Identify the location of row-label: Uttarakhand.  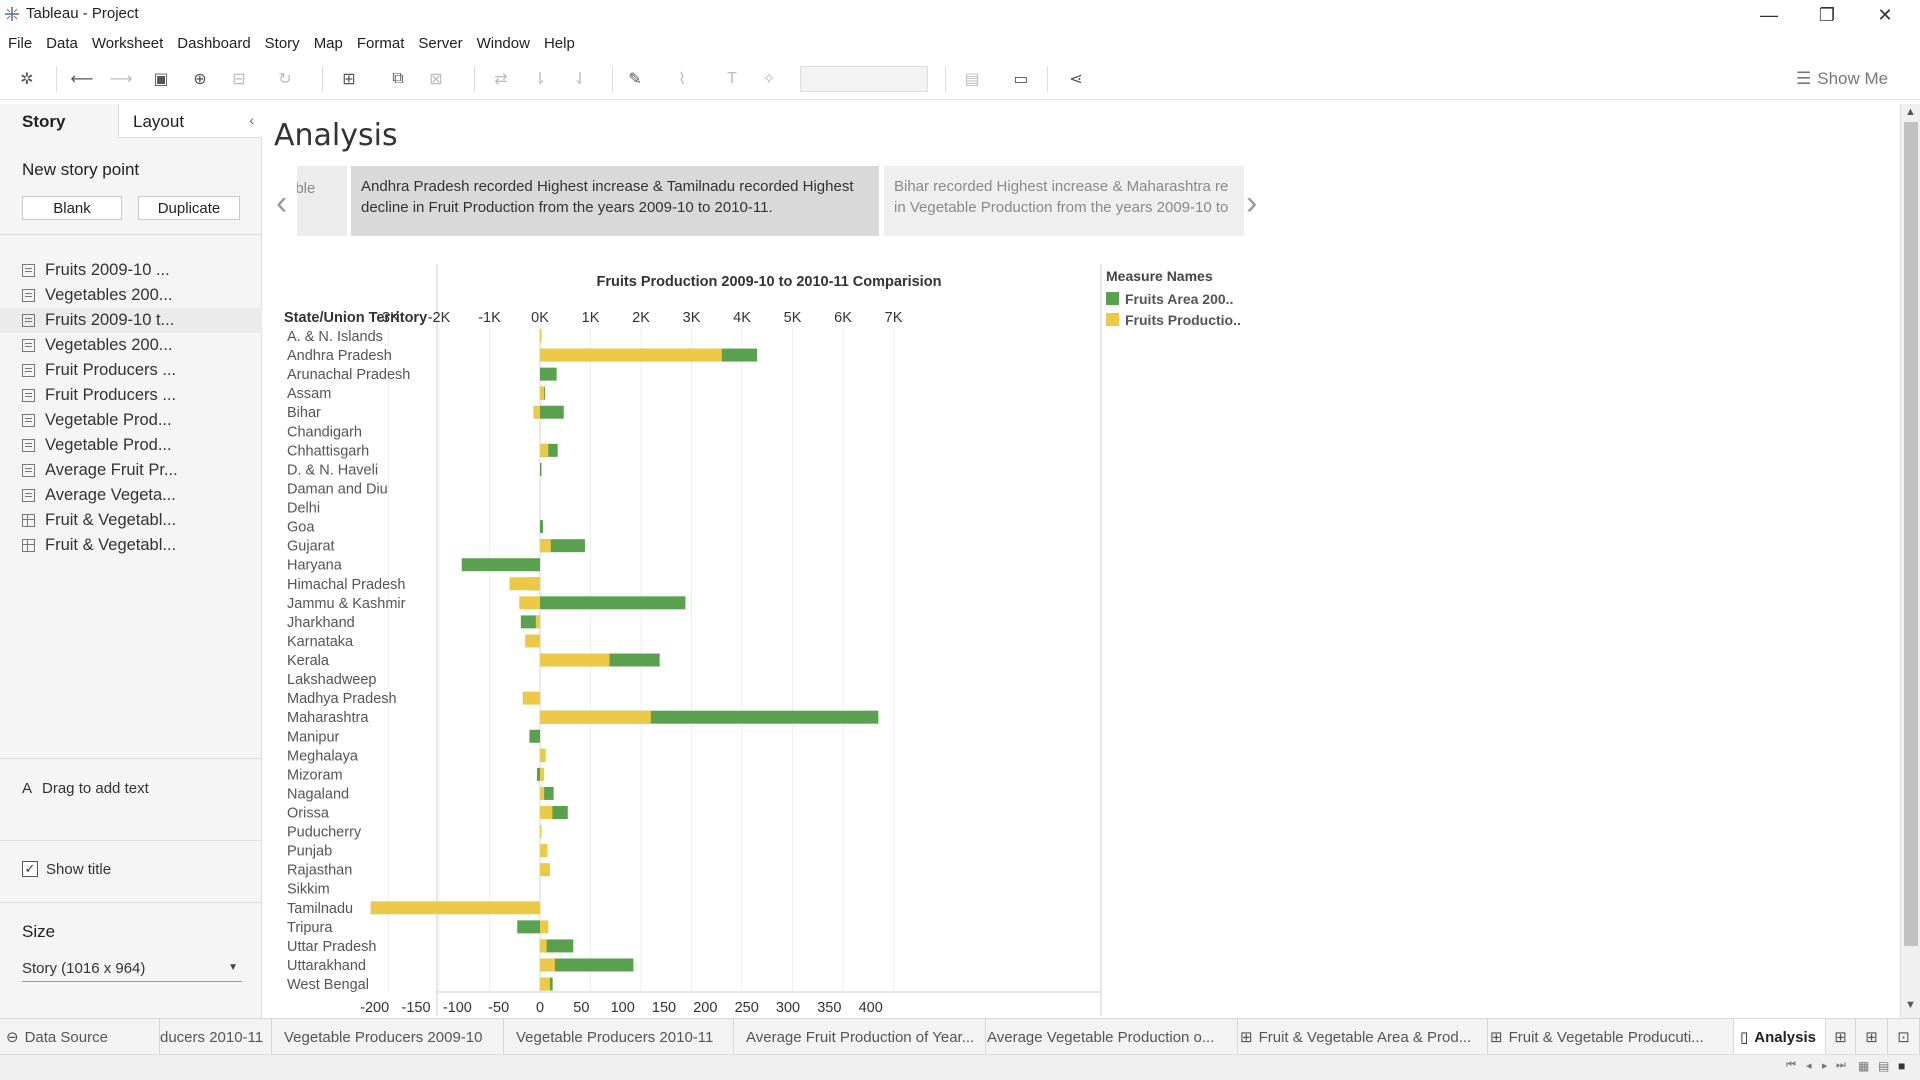
(326, 966).